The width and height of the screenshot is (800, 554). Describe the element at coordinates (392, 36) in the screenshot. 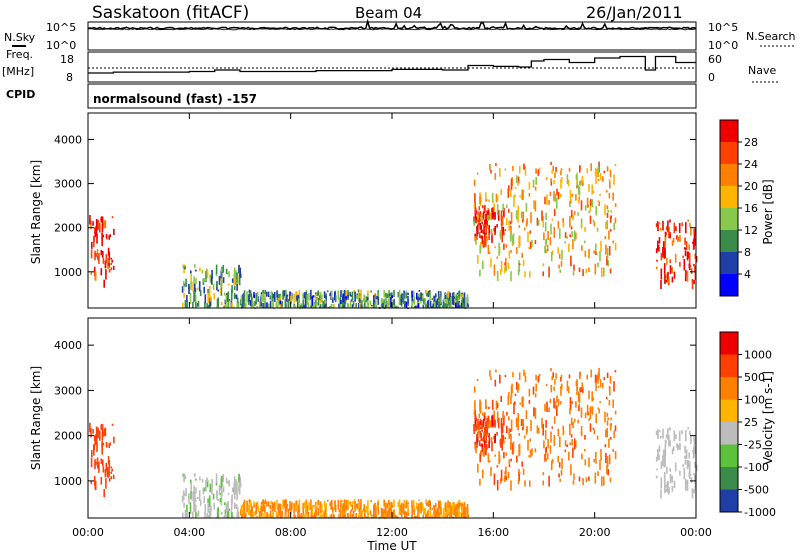

I see `noise-panel-frame` at that location.